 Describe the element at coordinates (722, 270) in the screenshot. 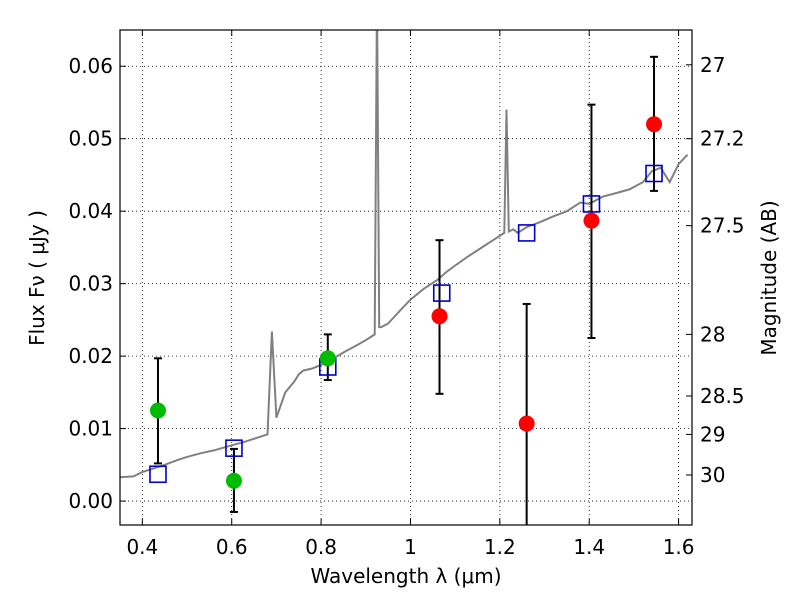

I see `y2-tick-labels: 27 27.2 27.5 28 28.5 29 30` at that location.